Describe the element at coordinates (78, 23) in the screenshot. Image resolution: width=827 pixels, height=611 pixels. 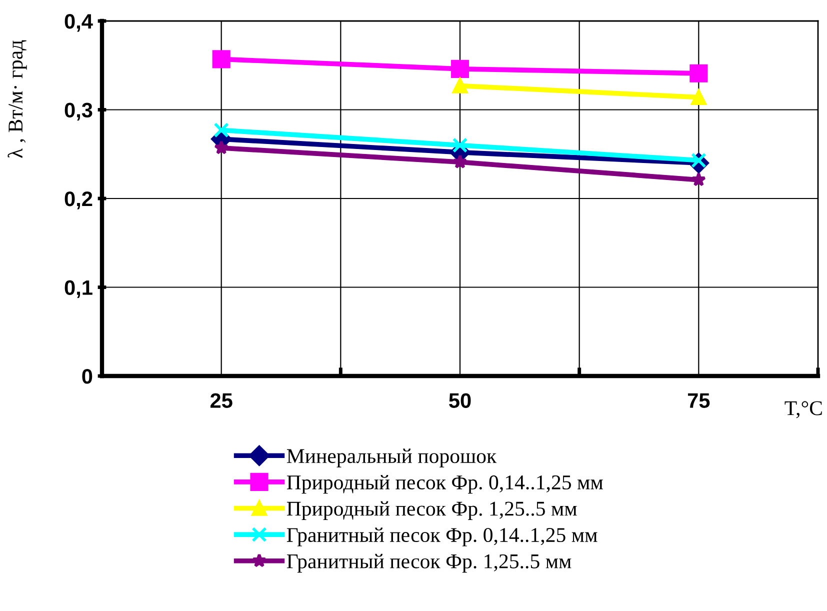
I see `y-tick-label: 0,4` at that location.